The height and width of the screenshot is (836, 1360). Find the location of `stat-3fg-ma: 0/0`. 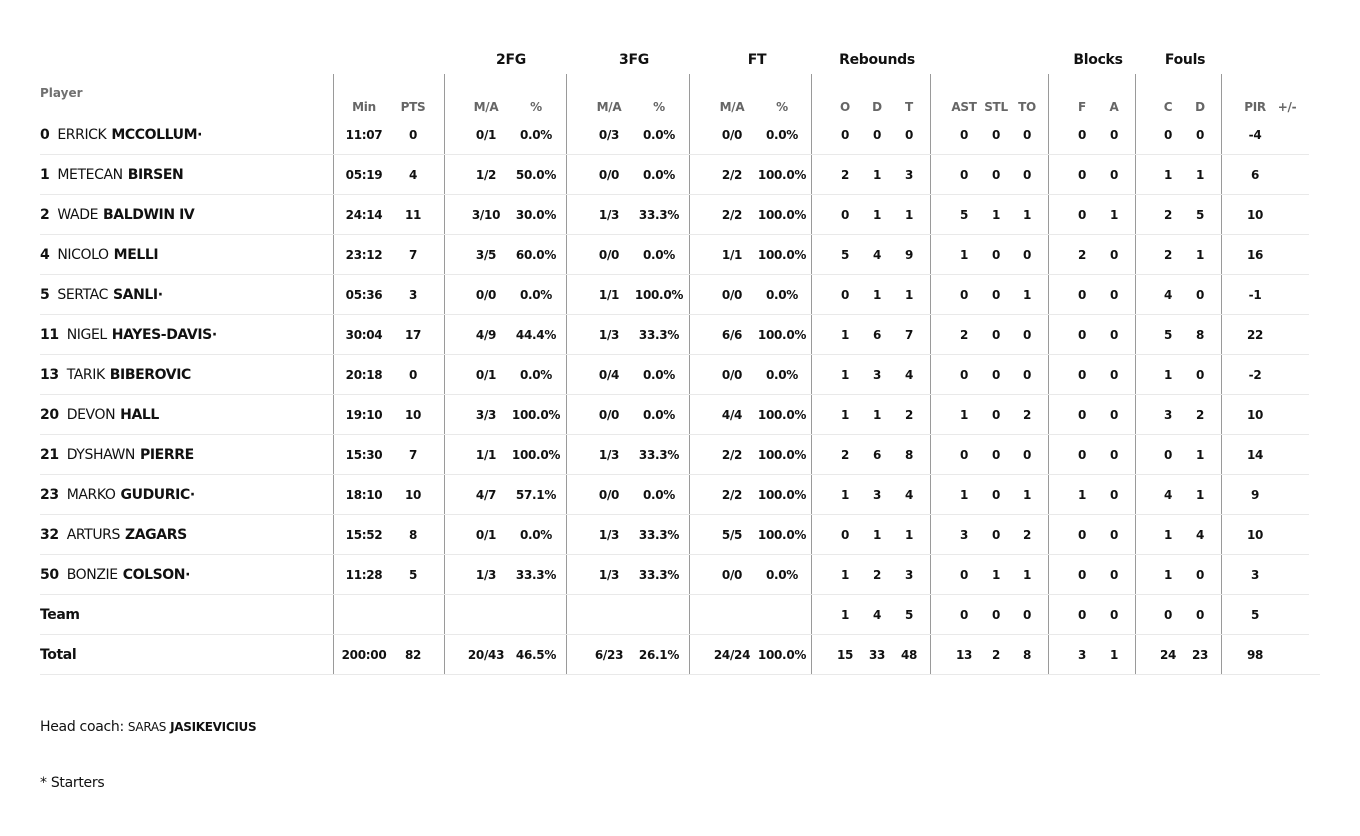

stat-3fg-ma: 0/0 is located at coordinates (609, 175).